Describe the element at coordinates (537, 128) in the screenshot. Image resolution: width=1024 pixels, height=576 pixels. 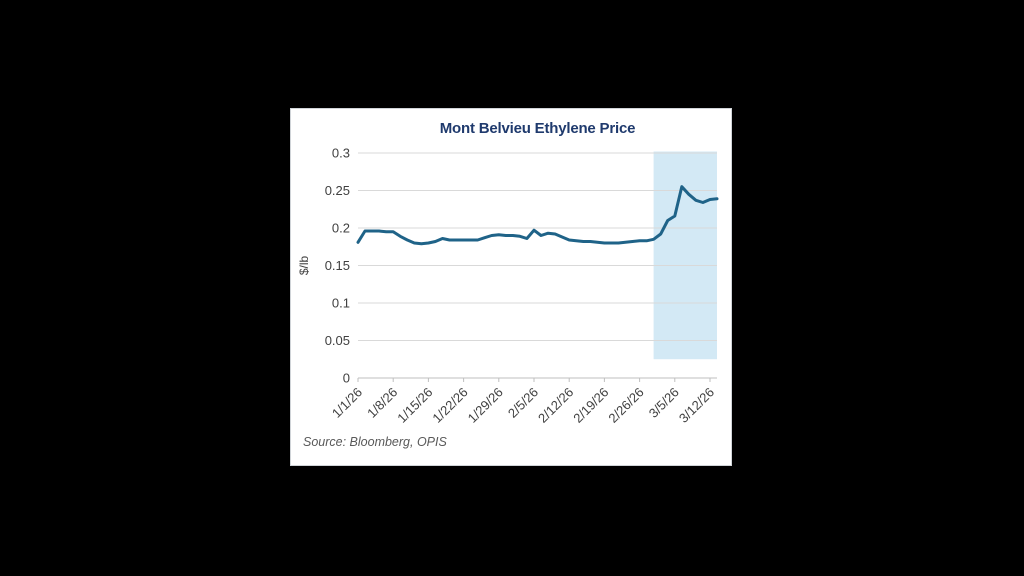
I see `chart-title: Mont Belvieu Ethylene Price` at that location.